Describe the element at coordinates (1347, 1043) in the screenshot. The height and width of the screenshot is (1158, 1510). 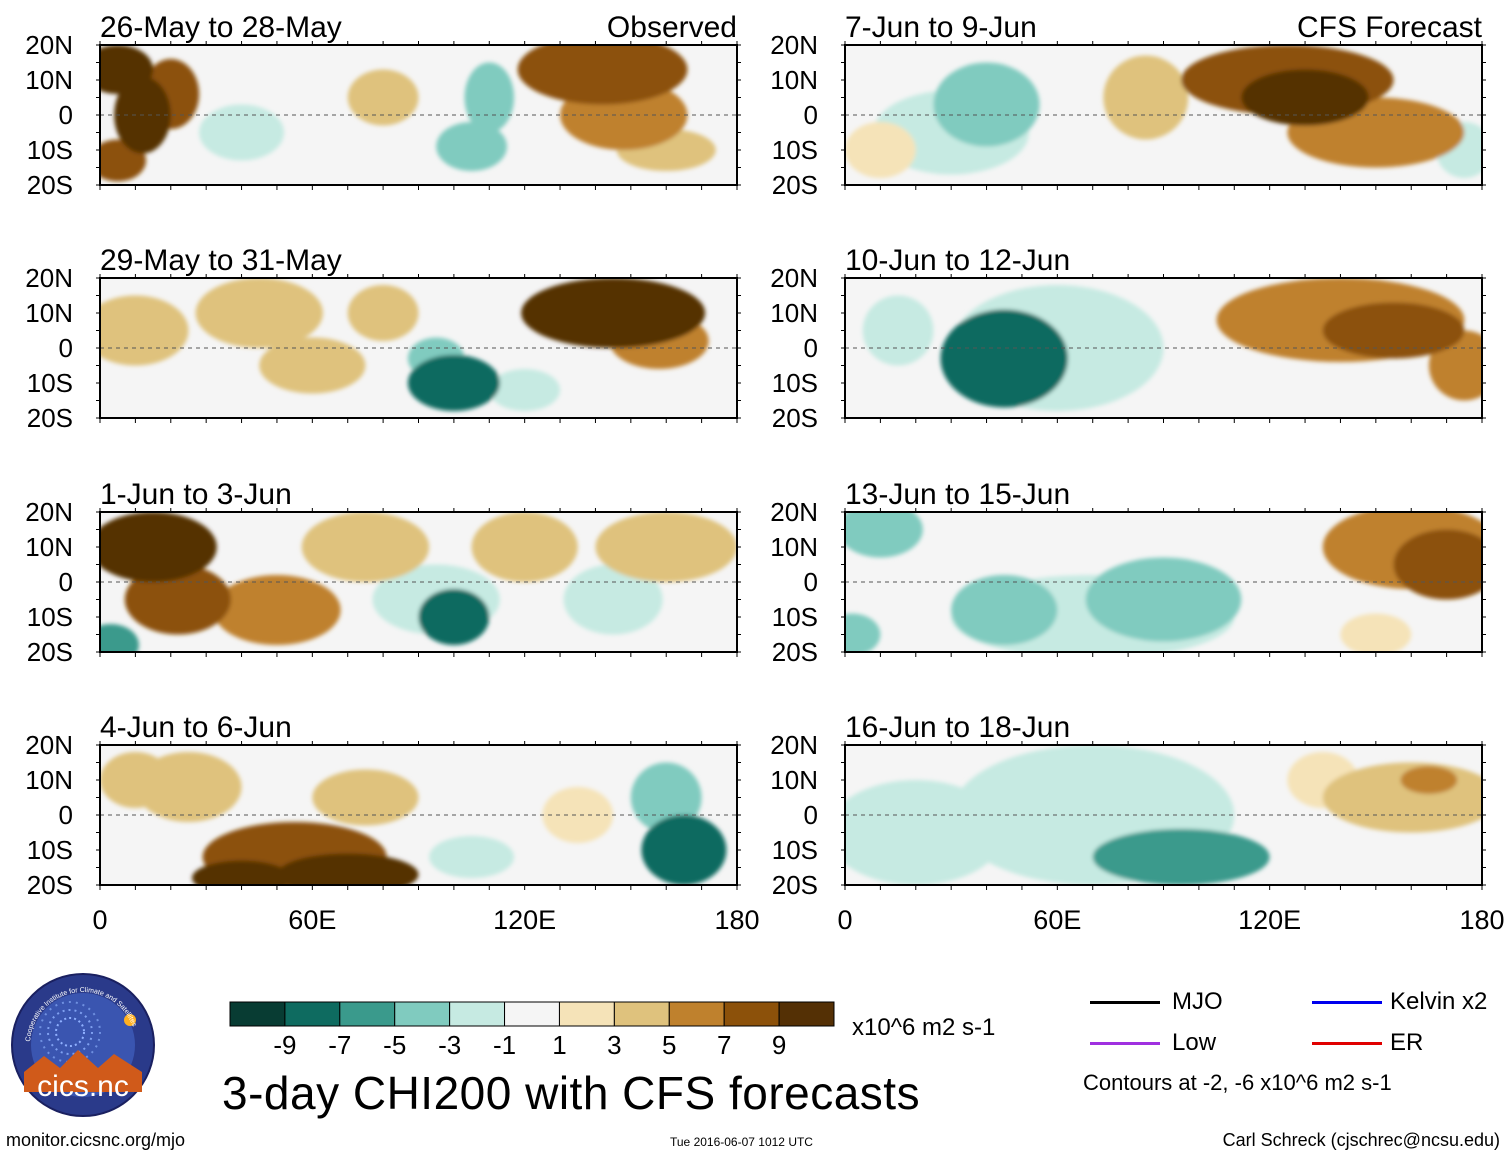
I see `legend-swatch-er` at that location.